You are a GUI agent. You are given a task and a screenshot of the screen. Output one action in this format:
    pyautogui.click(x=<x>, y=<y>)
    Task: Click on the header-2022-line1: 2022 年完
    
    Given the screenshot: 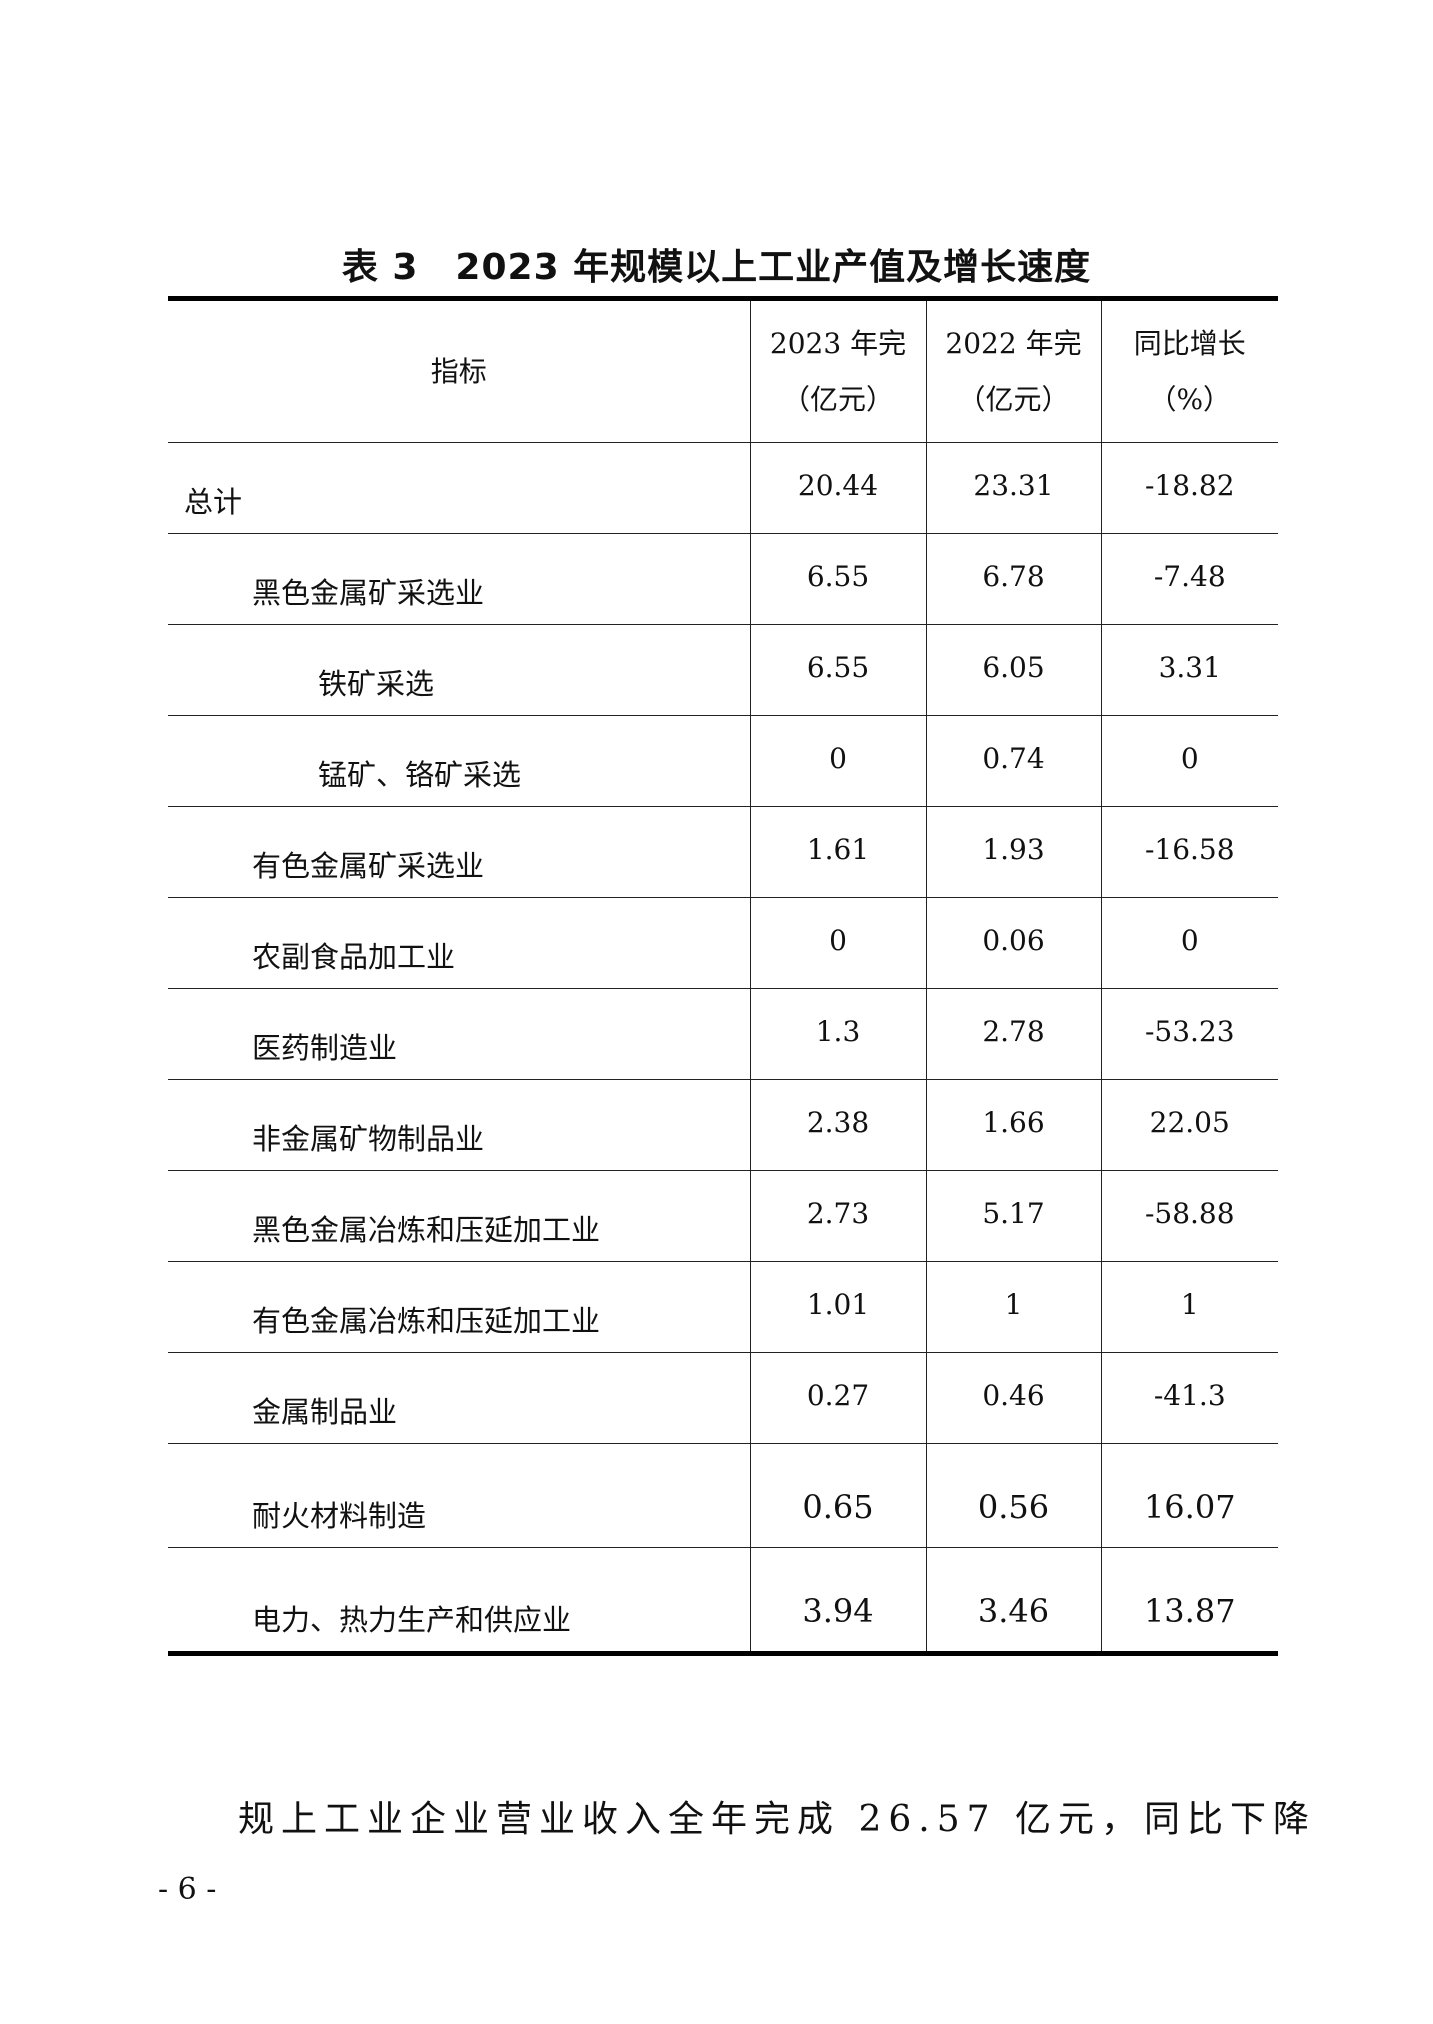 What is the action you would take?
    pyautogui.click(x=1013, y=343)
    